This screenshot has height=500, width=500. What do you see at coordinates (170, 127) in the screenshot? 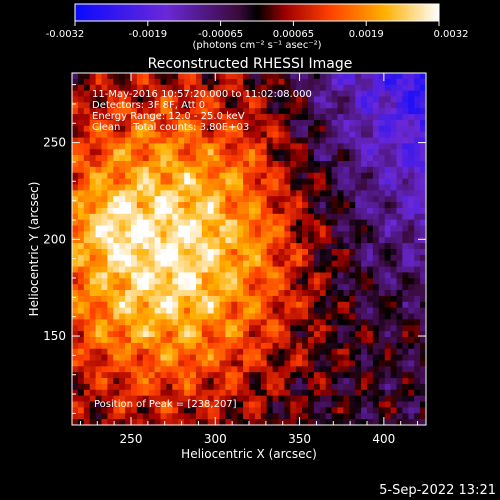
I see `annotation-clean-counts: Clean Total counts: 3.80E+03` at bounding box center [170, 127].